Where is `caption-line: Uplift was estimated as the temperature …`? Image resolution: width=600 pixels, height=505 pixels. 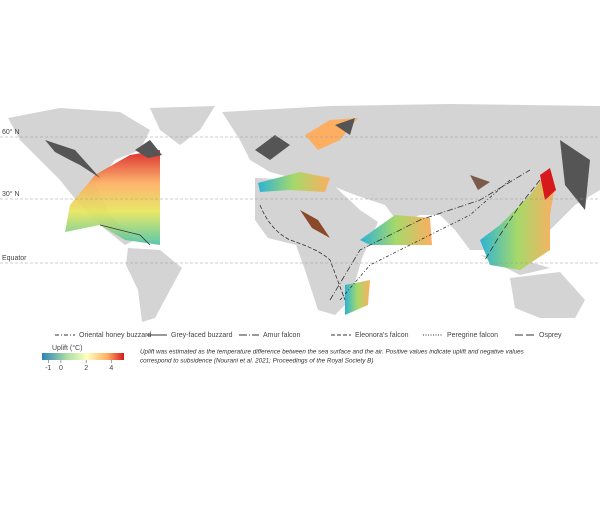
caption-line: Uplift was estimated as the temperature … is located at coordinates (332, 352).